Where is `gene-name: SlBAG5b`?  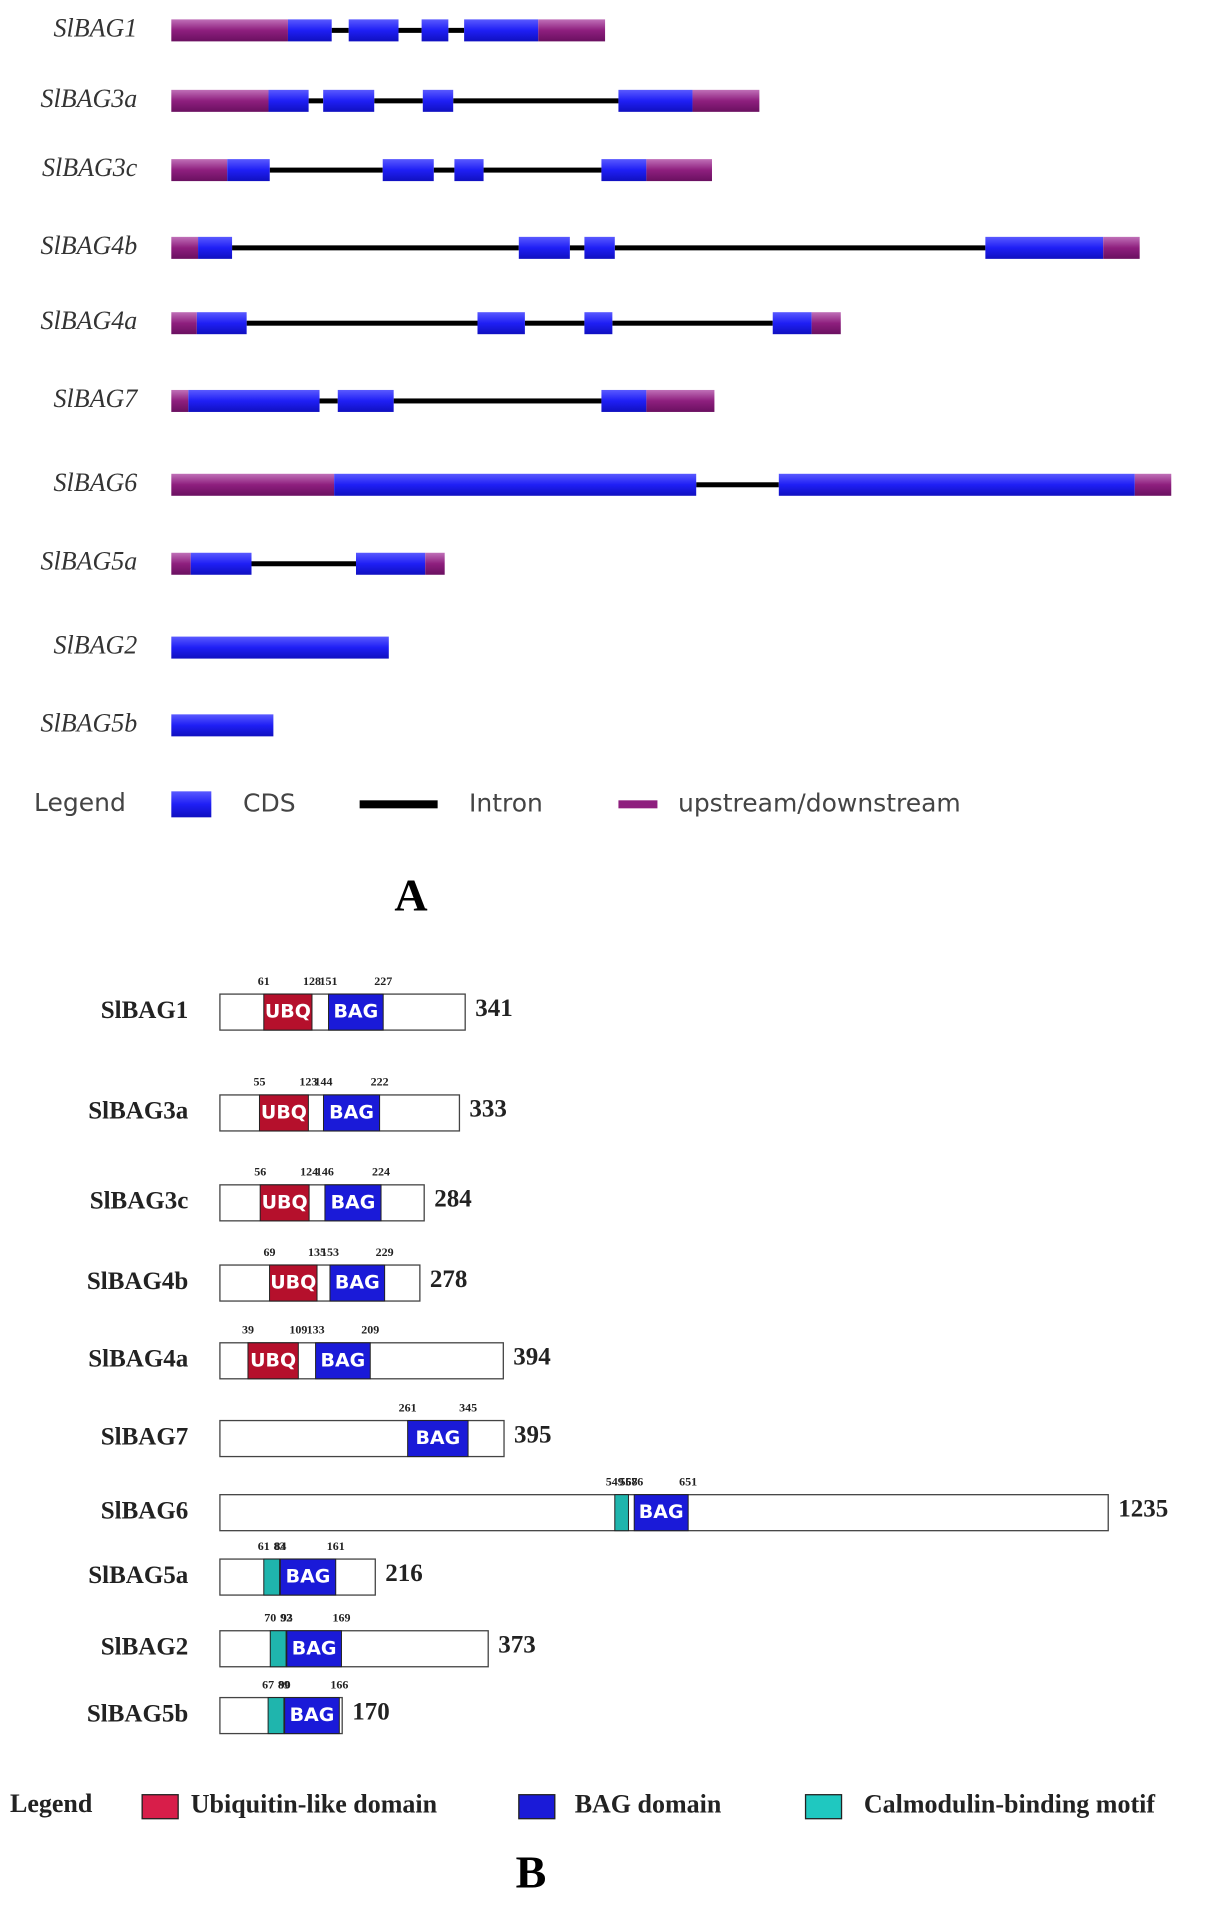
gene-name: SlBAG5b is located at coordinates (89, 722).